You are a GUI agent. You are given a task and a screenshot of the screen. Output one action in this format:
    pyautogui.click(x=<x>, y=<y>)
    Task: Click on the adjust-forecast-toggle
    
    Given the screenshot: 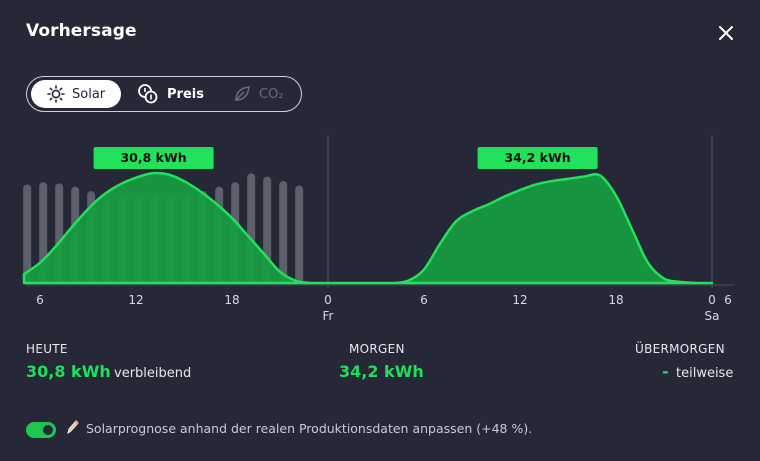 What is the action you would take?
    pyautogui.click(x=41, y=430)
    